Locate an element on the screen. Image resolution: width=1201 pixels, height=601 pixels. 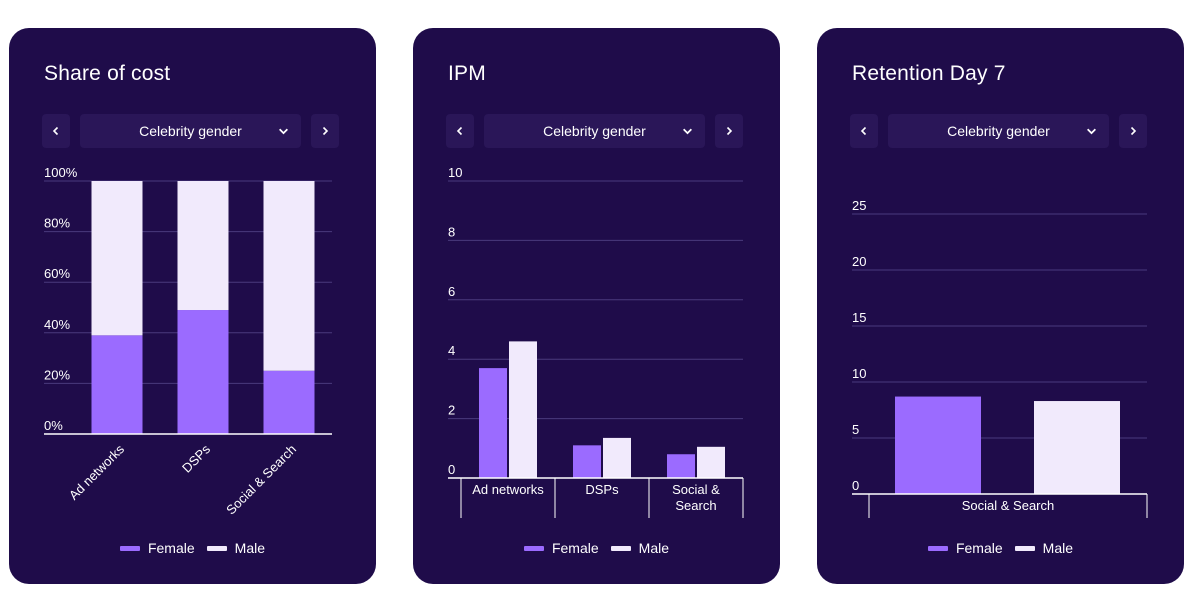
y-tick-label: 40% is located at coordinates (57, 324).